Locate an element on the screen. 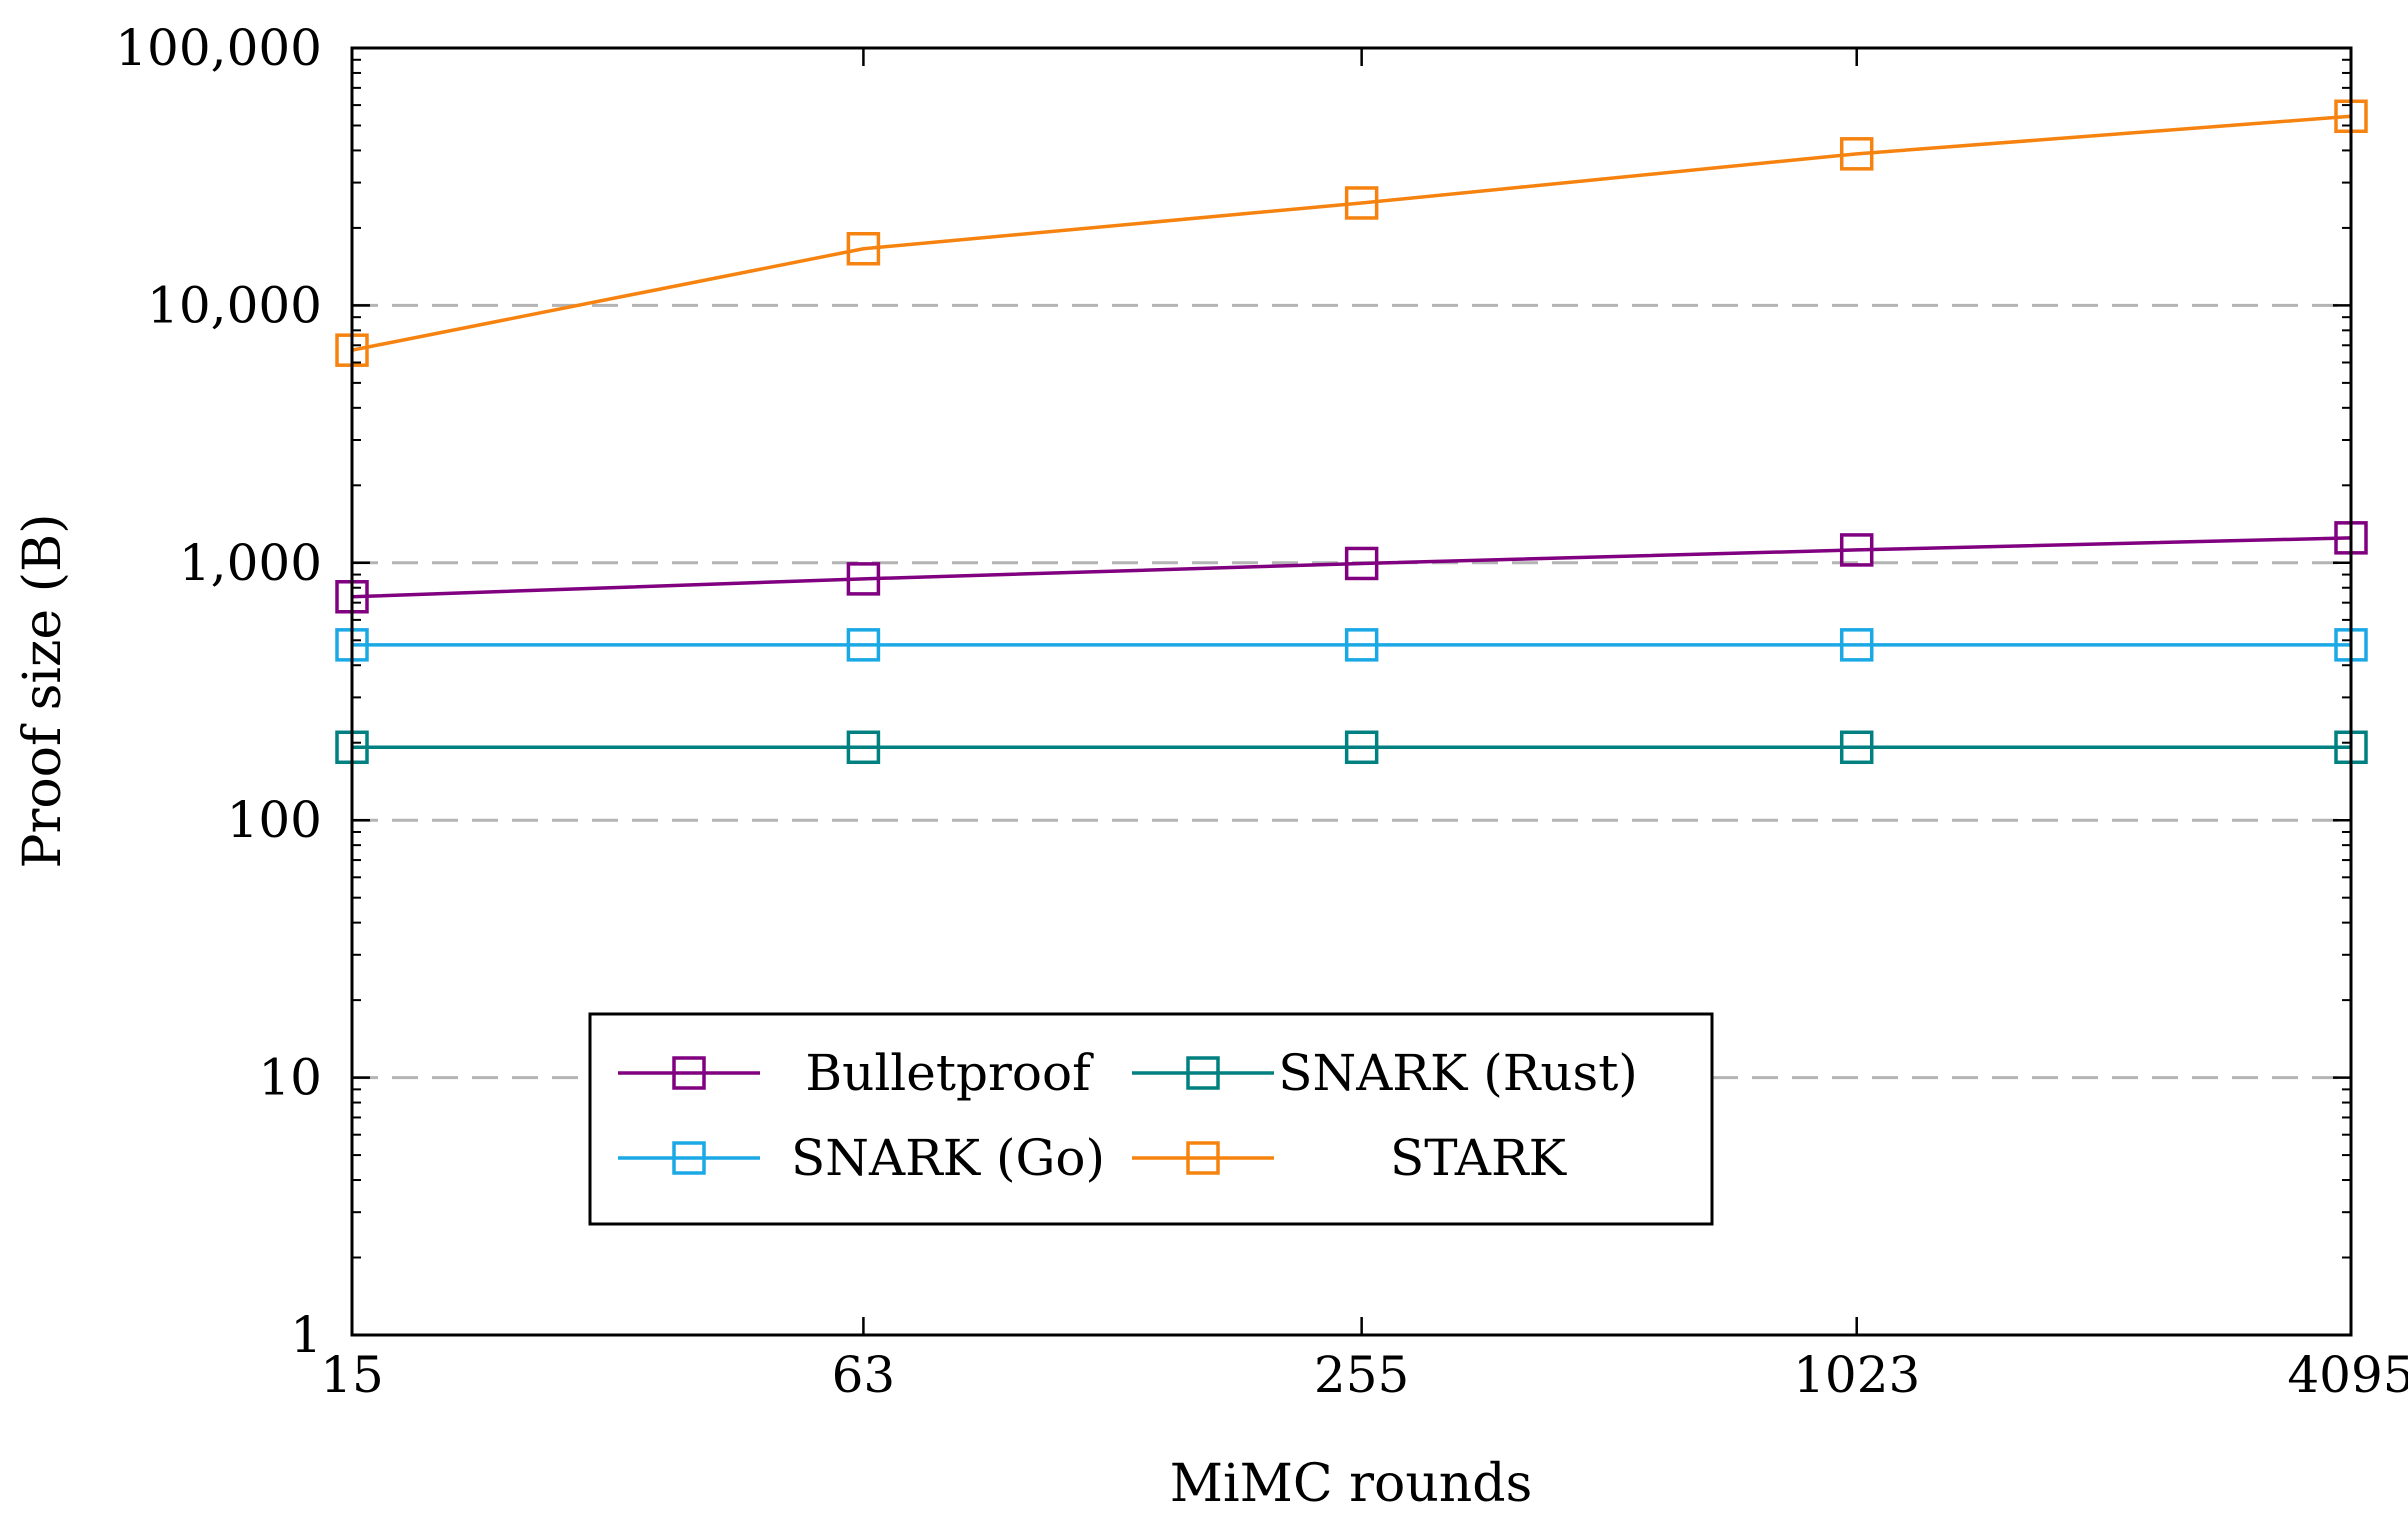  x-tick-label: 15 is located at coordinates (352, 1375).